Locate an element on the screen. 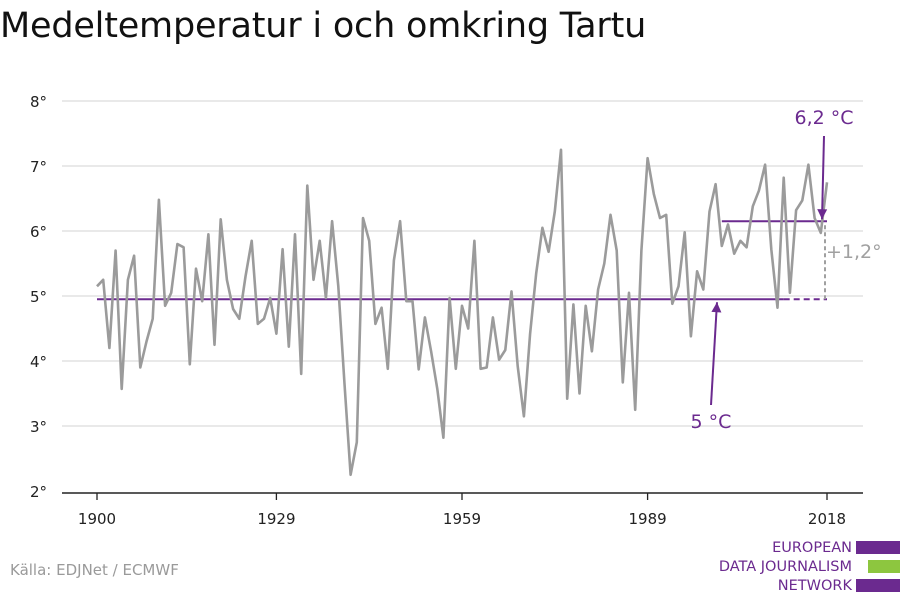 This screenshot has height=600, width=900. x-tick-label: 1900 is located at coordinates (97, 519).